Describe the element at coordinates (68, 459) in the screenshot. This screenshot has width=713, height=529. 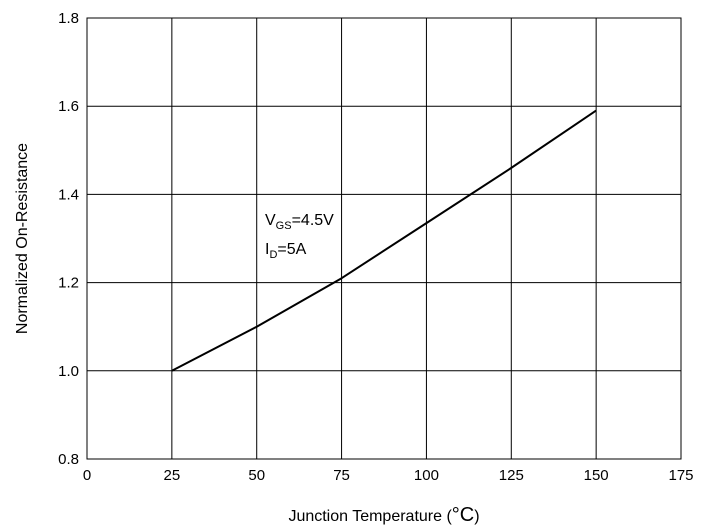
I see `y-tick-label: 0.8` at that location.